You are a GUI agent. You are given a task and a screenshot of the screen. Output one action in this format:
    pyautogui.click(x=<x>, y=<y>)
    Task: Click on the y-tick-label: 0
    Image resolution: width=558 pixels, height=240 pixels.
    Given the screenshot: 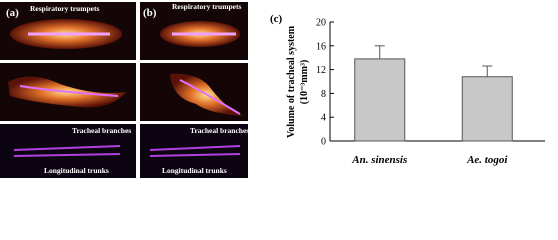 What is the action you would take?
    pyautogui.click(x=323, y=142)
    